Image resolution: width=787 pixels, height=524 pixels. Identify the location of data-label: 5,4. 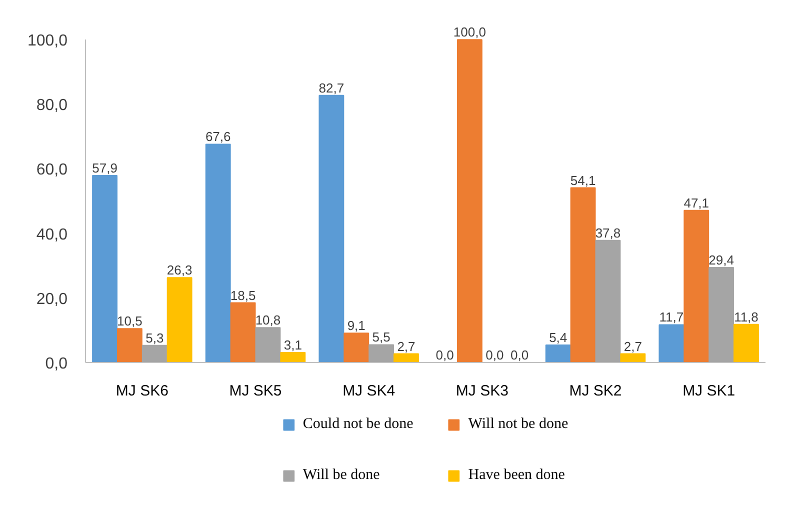
(558, 338).